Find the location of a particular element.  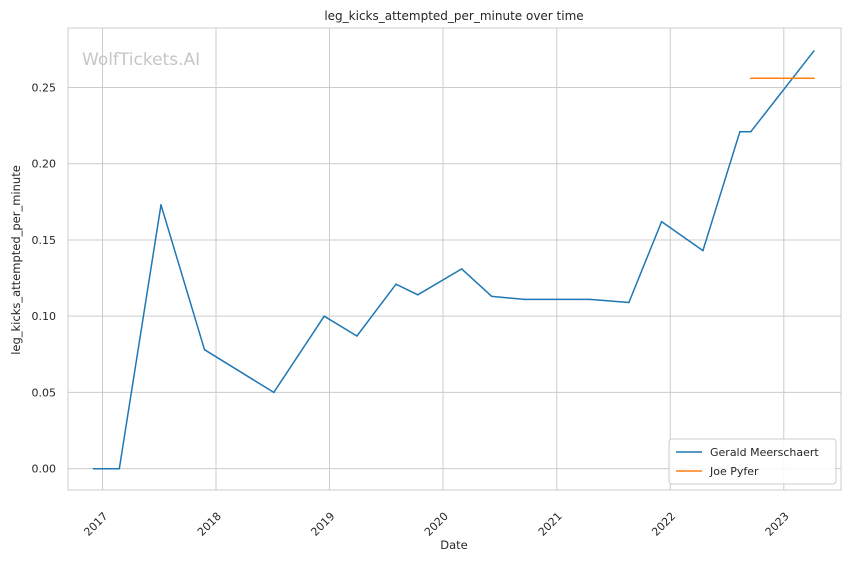

y-tick-label: 0.20 is located at coordinates (44, 164).